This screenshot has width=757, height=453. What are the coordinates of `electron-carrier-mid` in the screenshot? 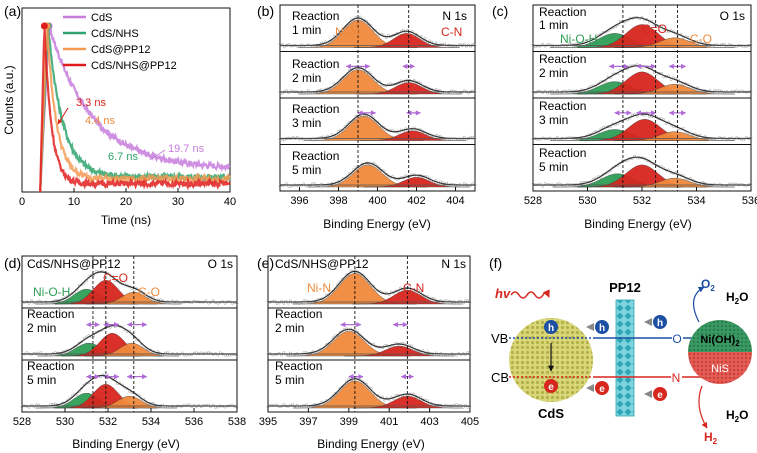 It's located at (602, 388).